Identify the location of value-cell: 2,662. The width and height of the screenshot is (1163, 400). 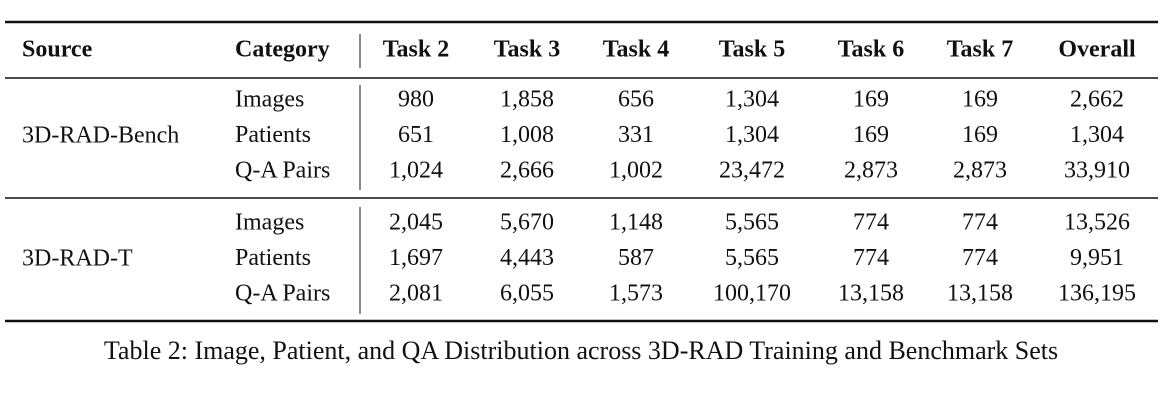
(1097, 100).